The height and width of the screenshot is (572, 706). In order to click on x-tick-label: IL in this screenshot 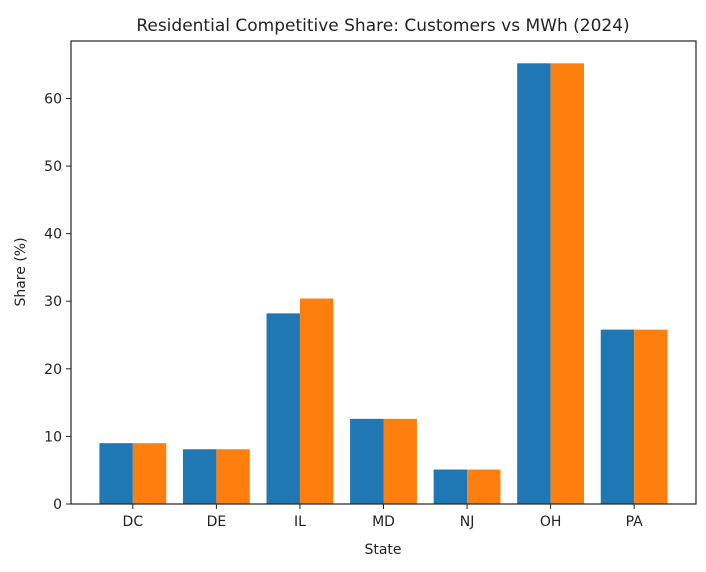, I will do `click(300, 522)`.